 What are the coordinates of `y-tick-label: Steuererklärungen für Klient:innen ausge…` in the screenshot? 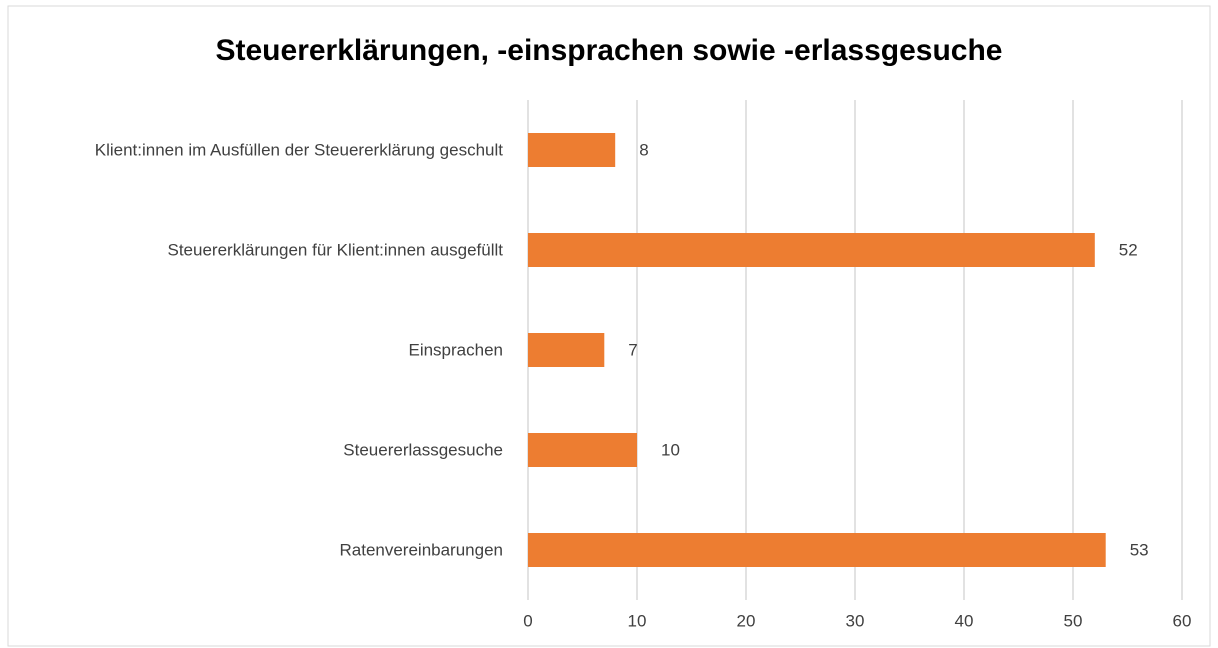 It's located at (336, 249).